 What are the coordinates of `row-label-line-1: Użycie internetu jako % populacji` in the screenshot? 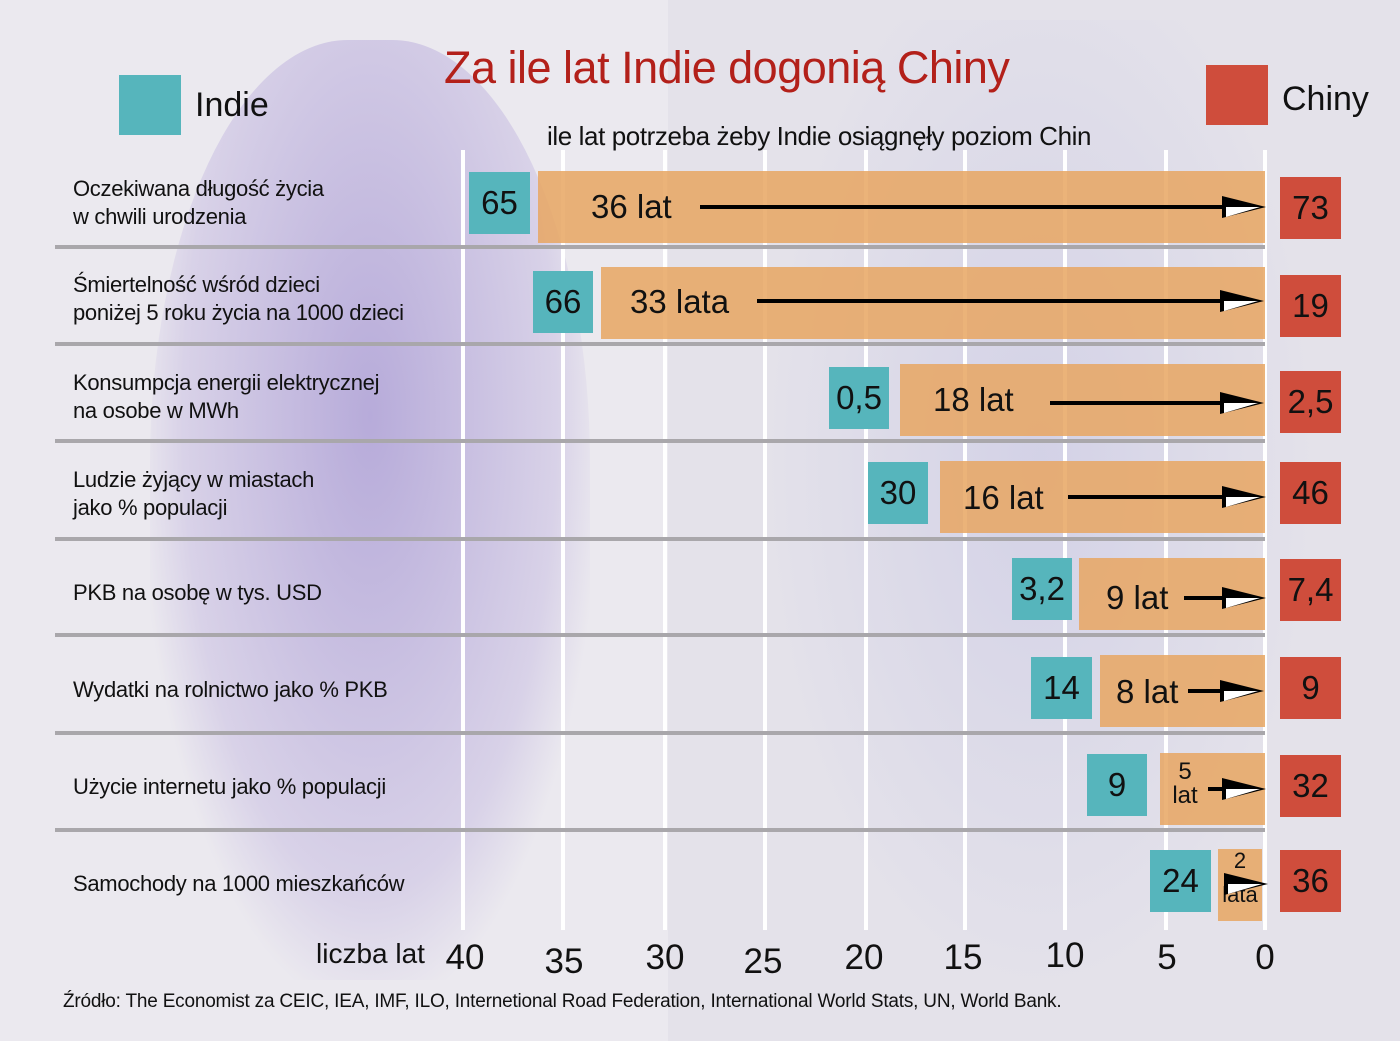 It's located at (229, 786).